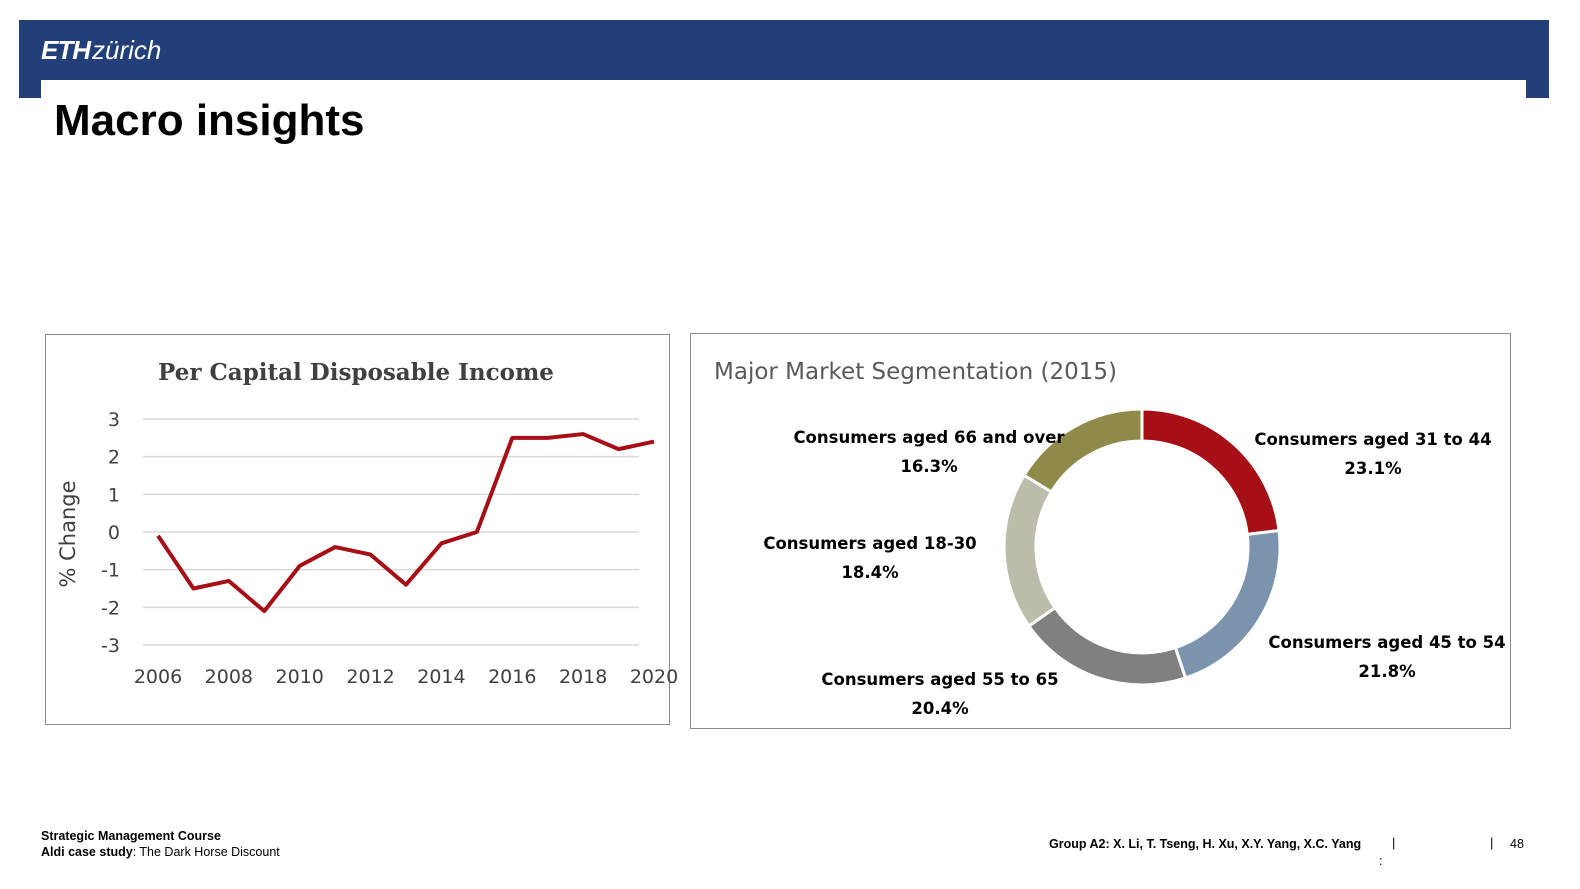 The height and width of the screenshot is (889, 1580). What do you see at coordinates (915, 372) in the screenshot?
I see `donut-chart-title: Major Market Segmentation (2015)` at bounding box center [915, 372].